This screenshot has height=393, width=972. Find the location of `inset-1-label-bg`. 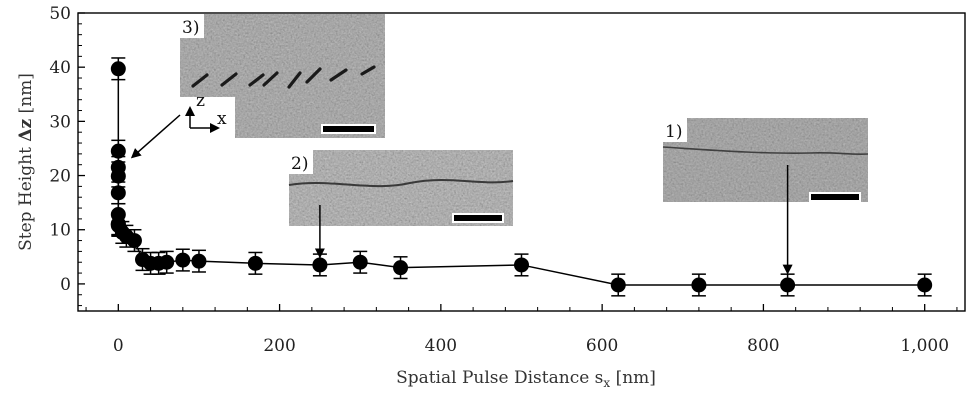

inset-1-label-bg is located at coordinates (675, 130).